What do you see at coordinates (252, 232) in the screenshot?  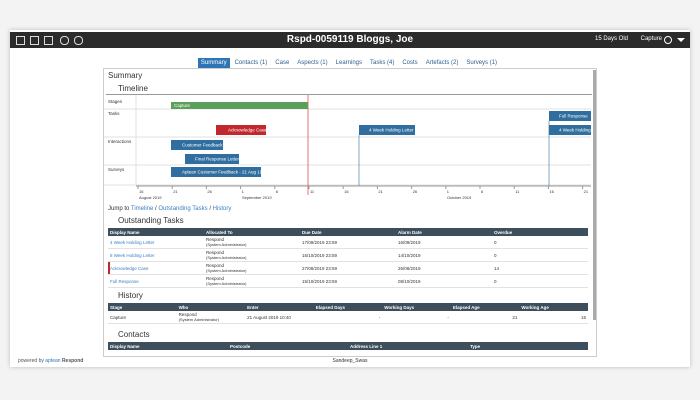 I see `column-header: Allocated To` at bounding box center [252, 232].